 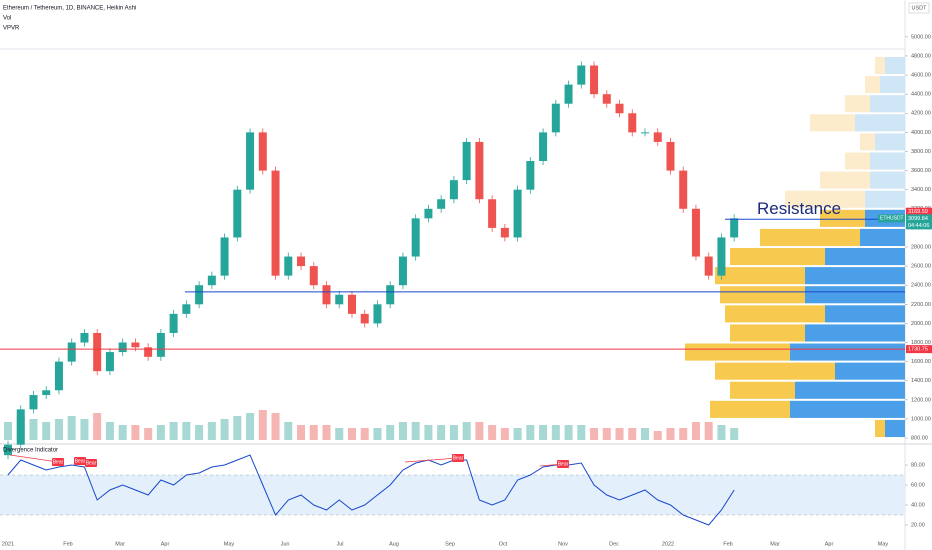 I want to click on y-tick-label: 2400.00, so click(x=921, y=286).